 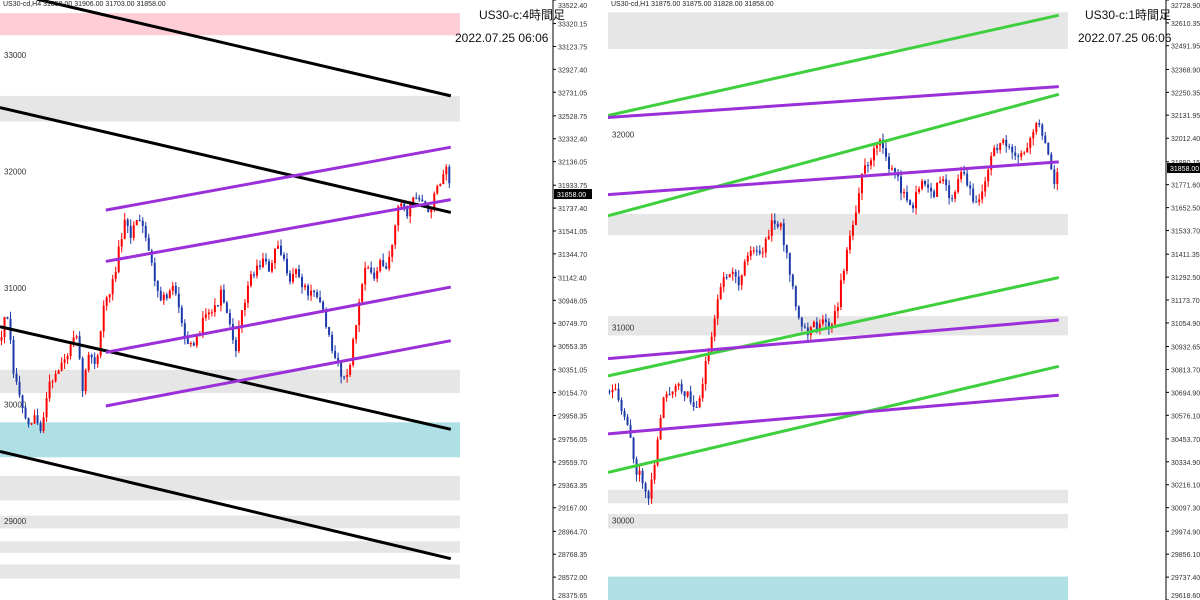 What do you see at coordinates (1185, 393) in the screenshot?
I see `h1-y-tick-label: 30694.90` at bounding box center [1185, 393].